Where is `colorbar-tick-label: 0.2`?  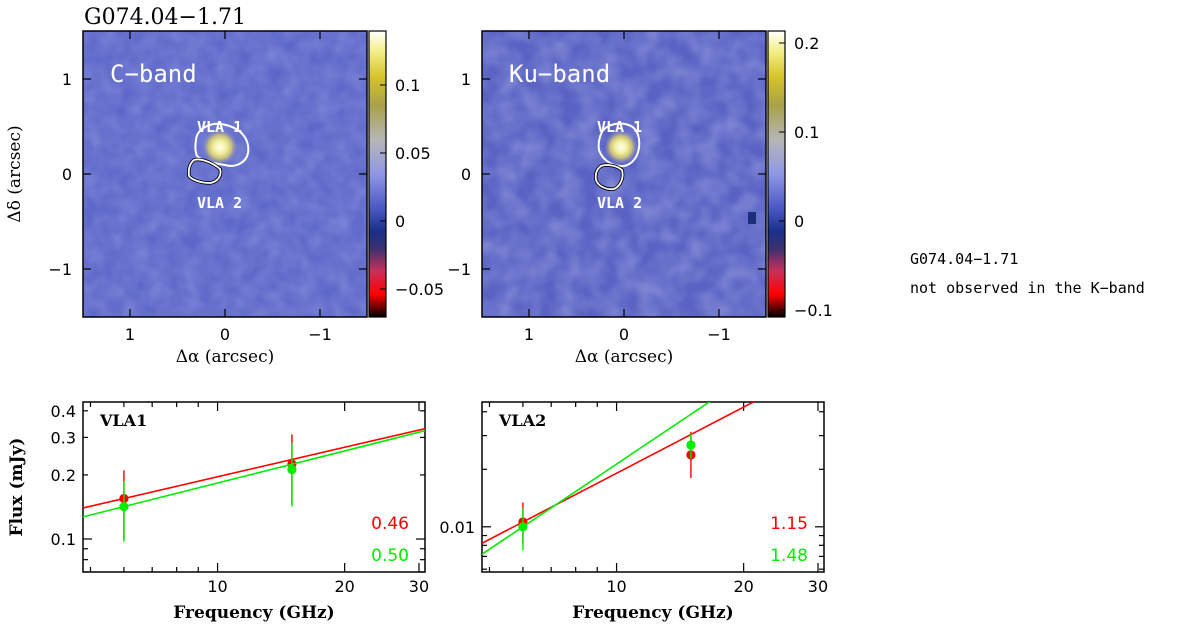
colorbar-tick-label: 0.2 is located at coordinates (806, 43).